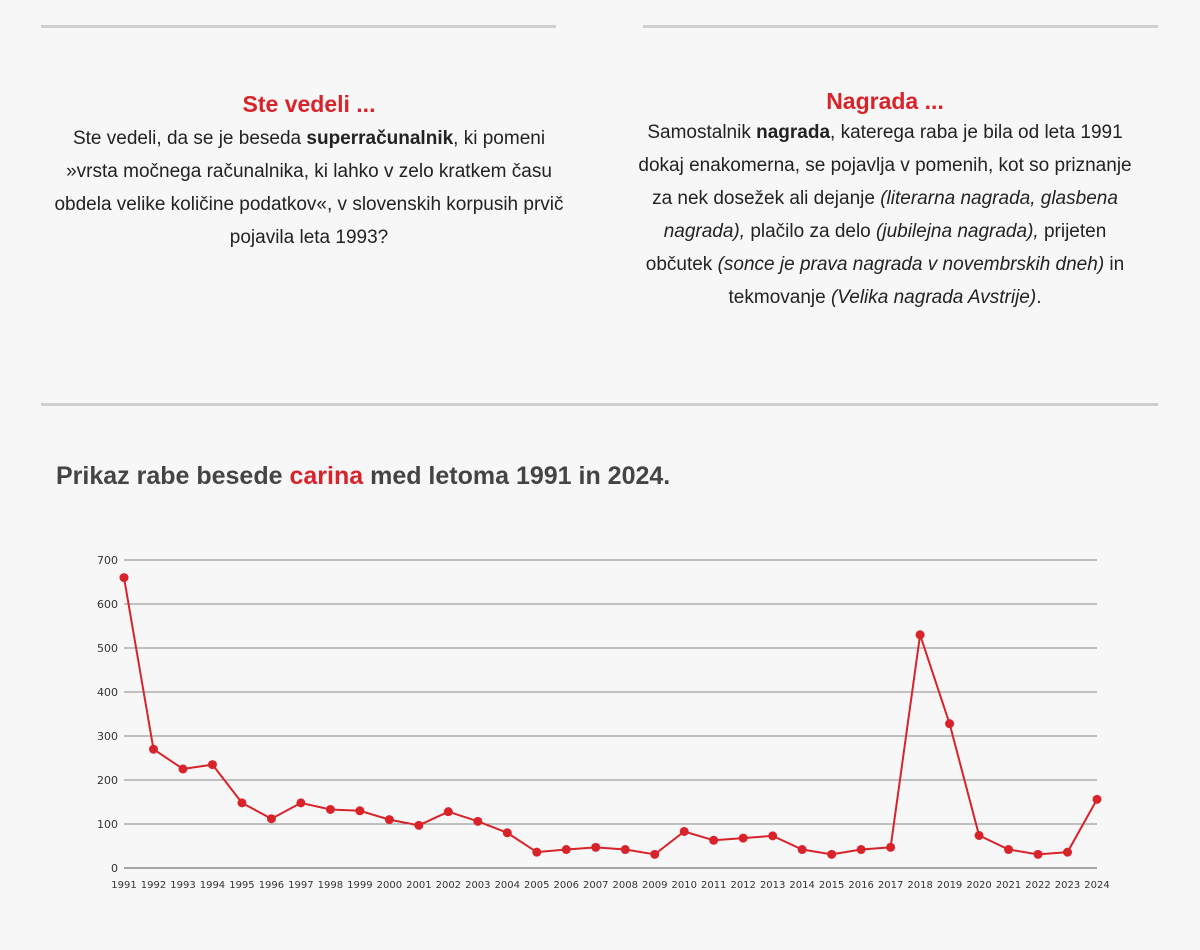  I want to click on middle-rule, so click(599, 404).